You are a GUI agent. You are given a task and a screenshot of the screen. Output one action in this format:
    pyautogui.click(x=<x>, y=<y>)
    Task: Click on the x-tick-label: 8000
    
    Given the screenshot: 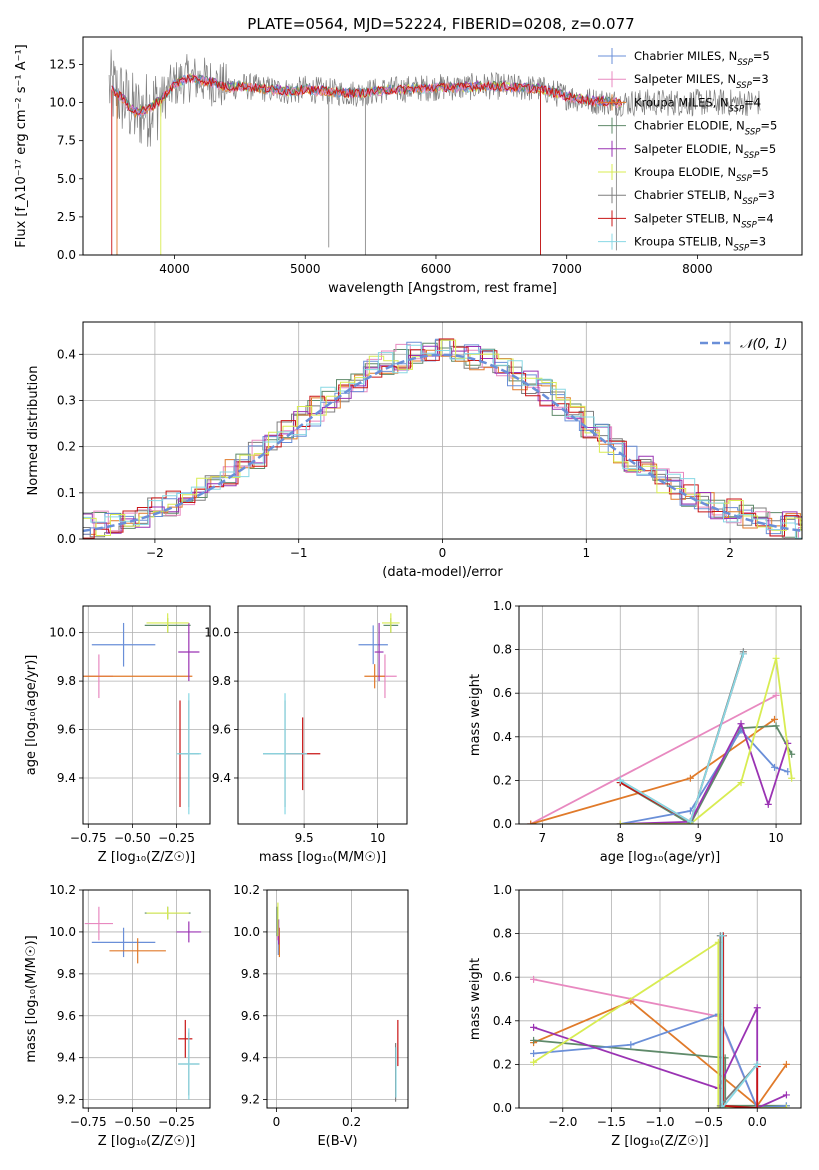 What is the action you would take?
    pyautogui.click(x=697, y=269)
    